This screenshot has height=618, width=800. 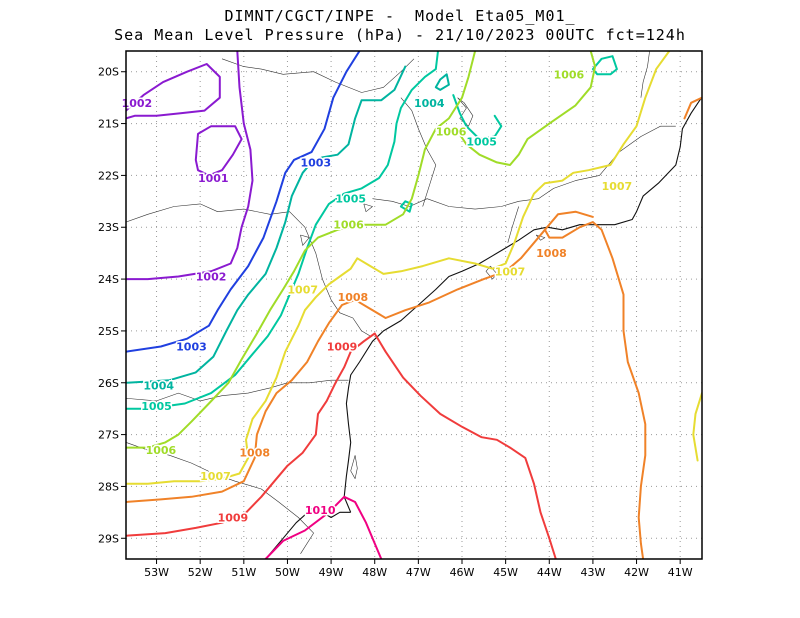 I want to click on lon-tick-label: 42W, so click(x=636, y=572).